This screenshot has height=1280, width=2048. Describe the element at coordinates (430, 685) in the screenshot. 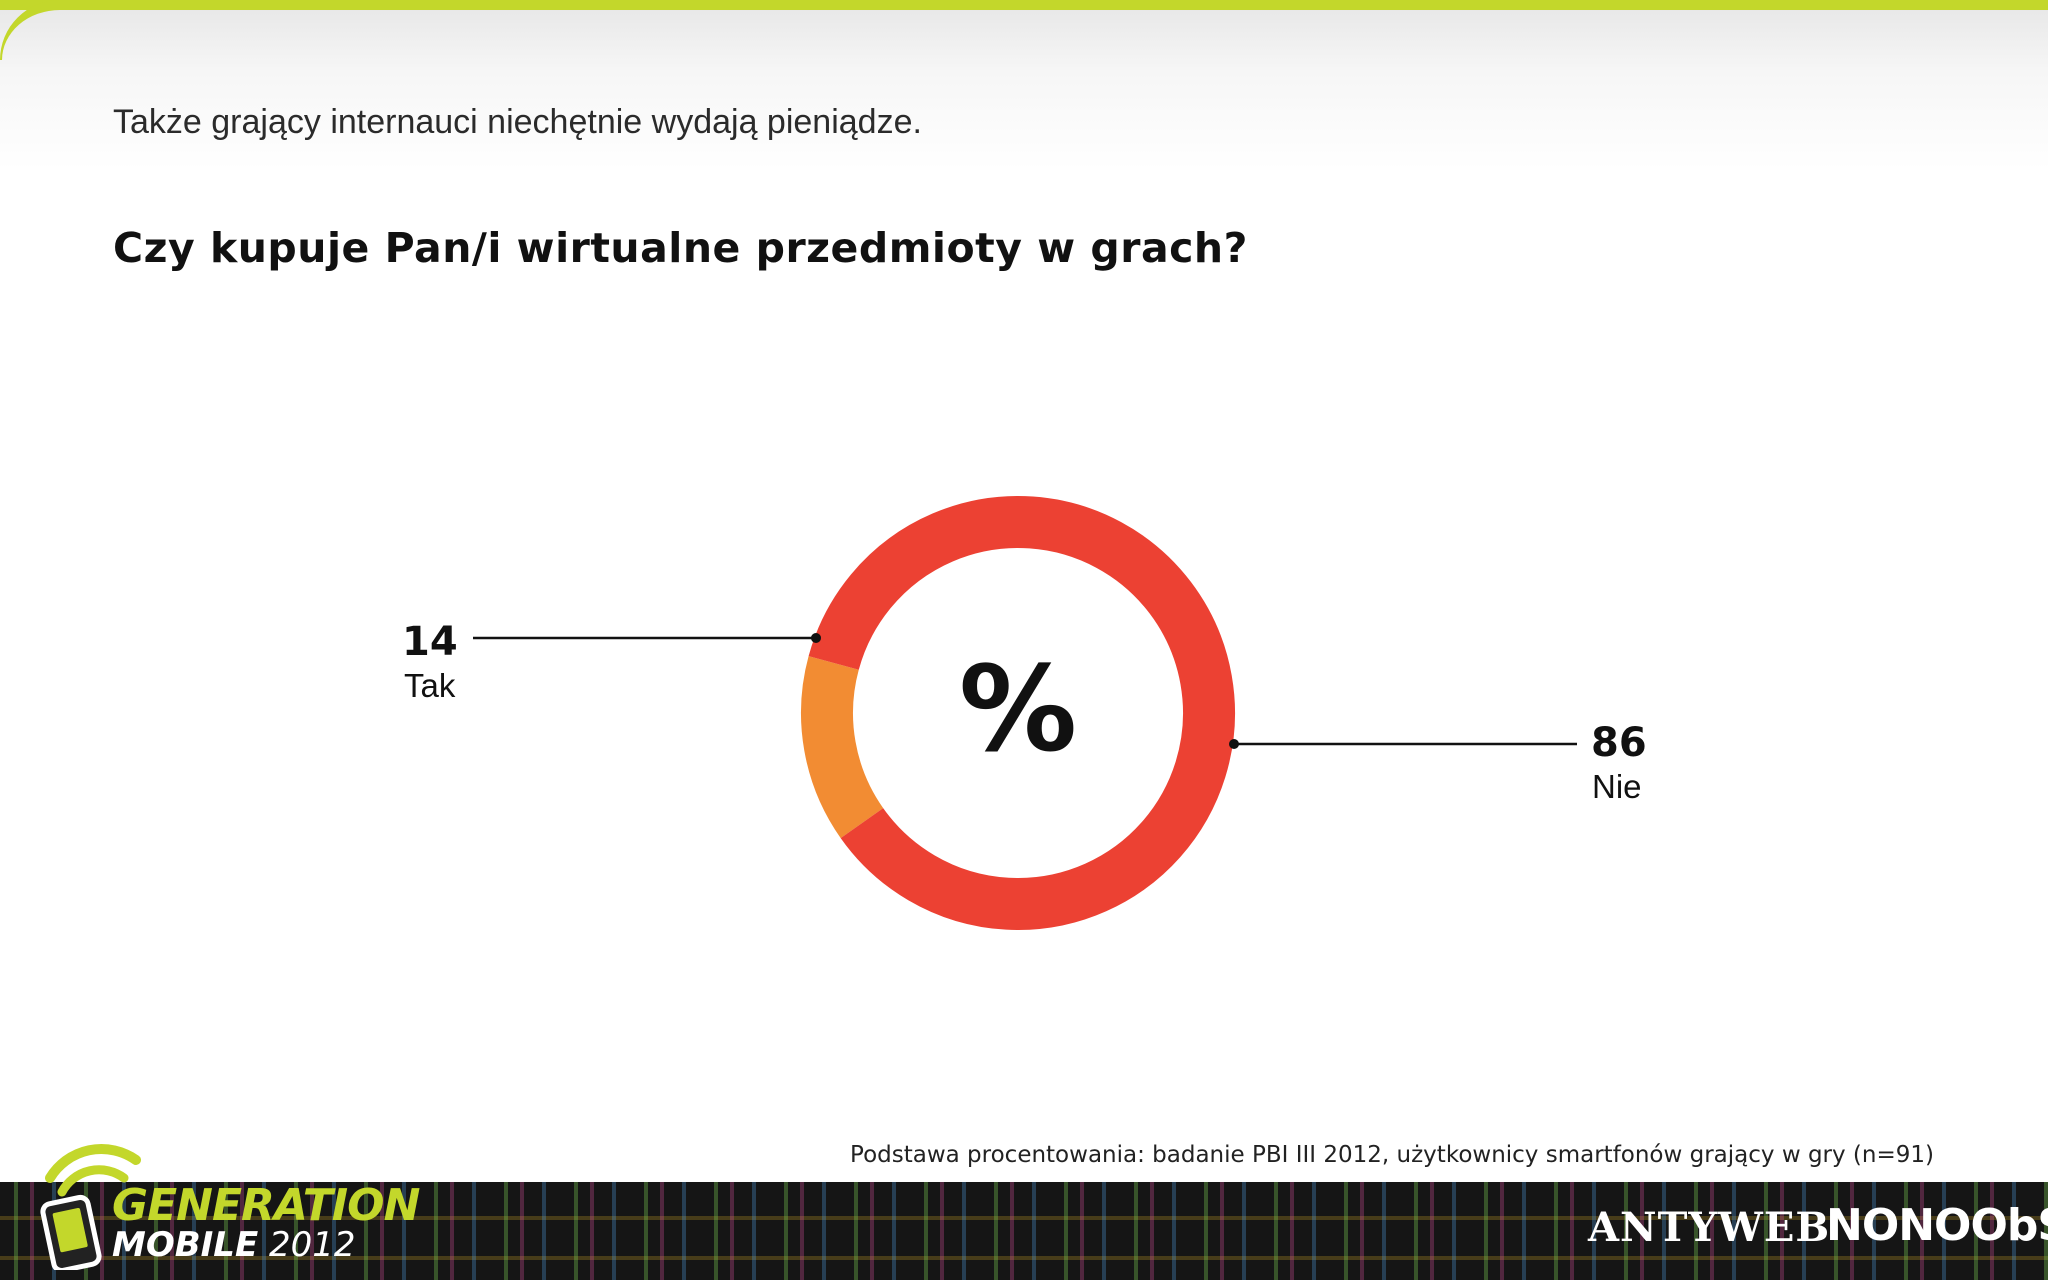

I see `slice-label-tak: Tak` at that location.